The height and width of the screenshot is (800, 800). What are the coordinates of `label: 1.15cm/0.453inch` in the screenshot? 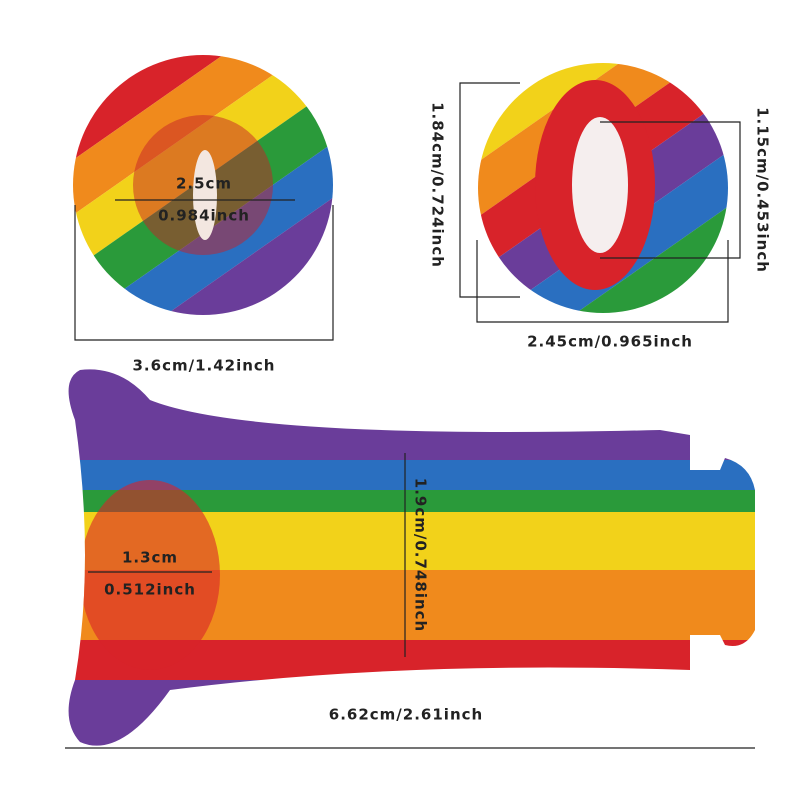 It's located at (763, 190).